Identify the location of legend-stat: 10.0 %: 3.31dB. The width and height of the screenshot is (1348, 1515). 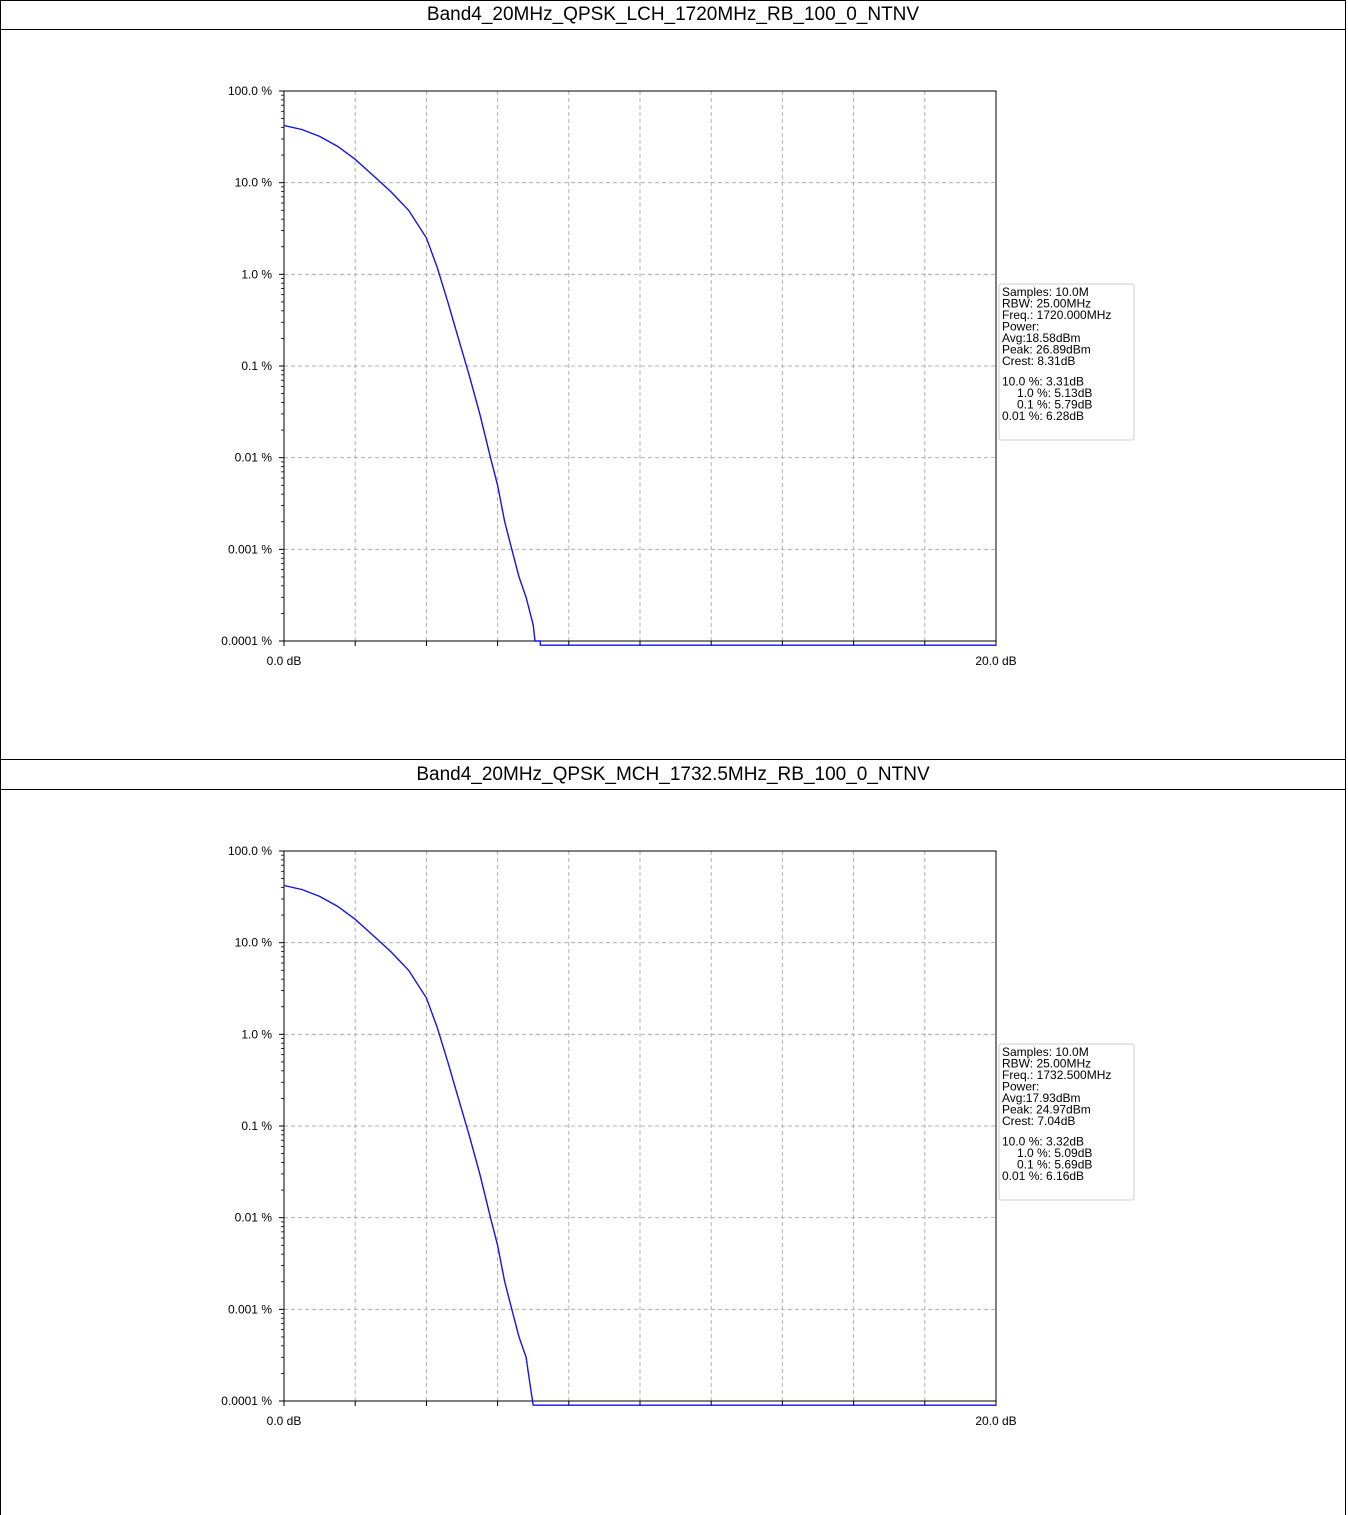
(1043, 382).